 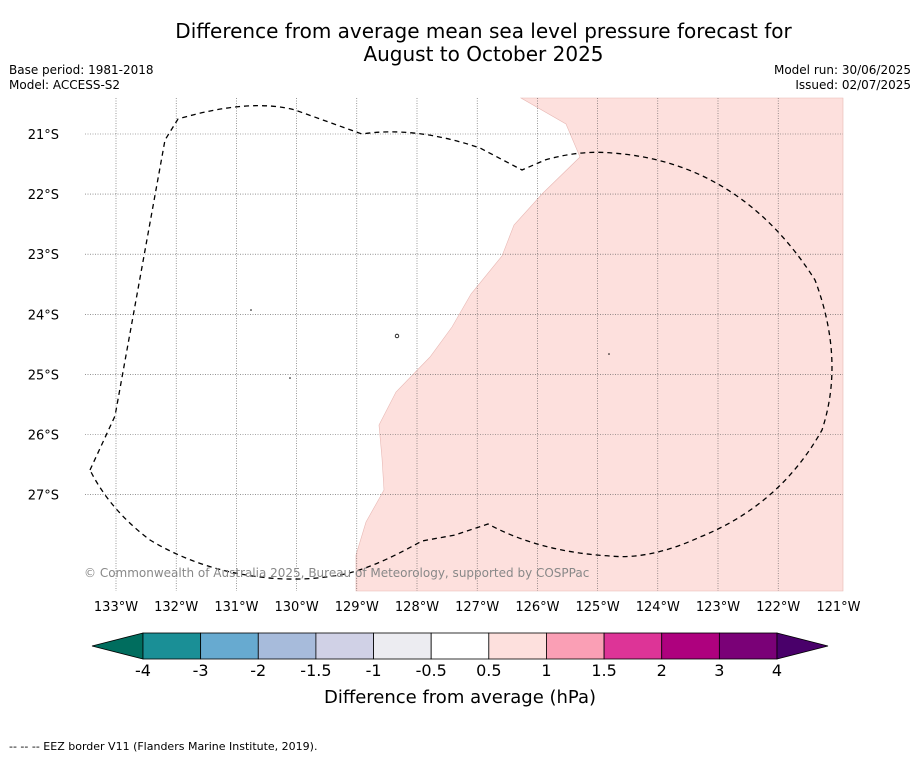 I want to click on meta-right: Model run: 30/06/2025 Issued: 02/07/2025, so click(x=842, y=78).